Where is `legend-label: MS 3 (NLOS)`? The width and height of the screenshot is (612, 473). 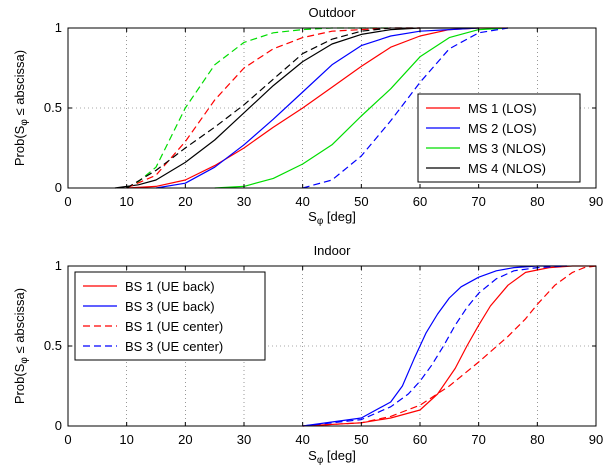
legend-label: MS 3 (NLOS) is located at coordinates (507, 148).